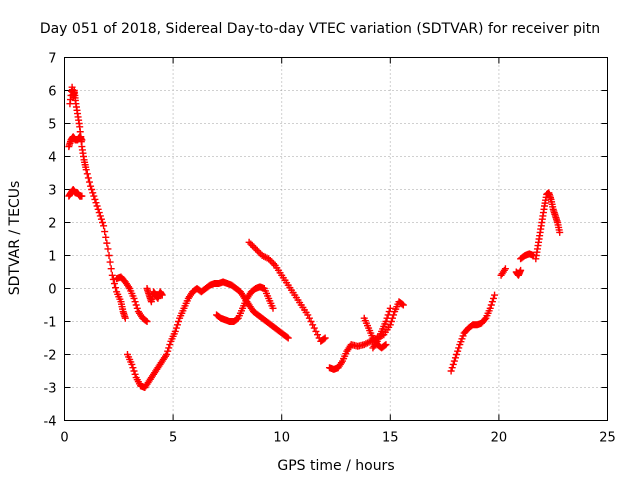 The height and width of the screenshot is (480, 640). What do you see at coordinates (154, 295) in the screenshot?
I see `series-s5` at bounding box center [154, 295].